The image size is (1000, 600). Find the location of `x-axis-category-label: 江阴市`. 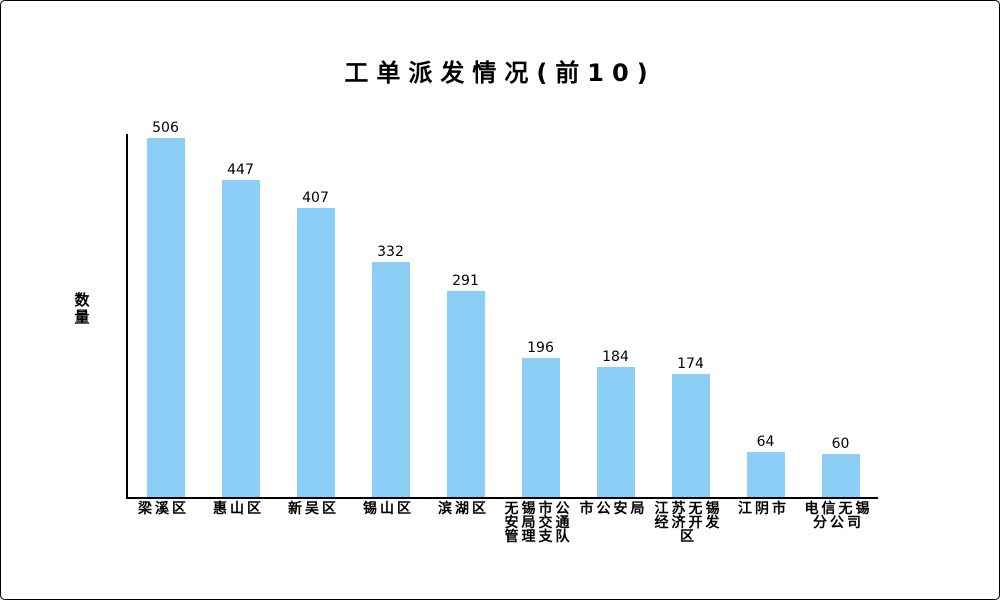

x-axis-category-label: 江阴市 is located at coordinates (763, 509).